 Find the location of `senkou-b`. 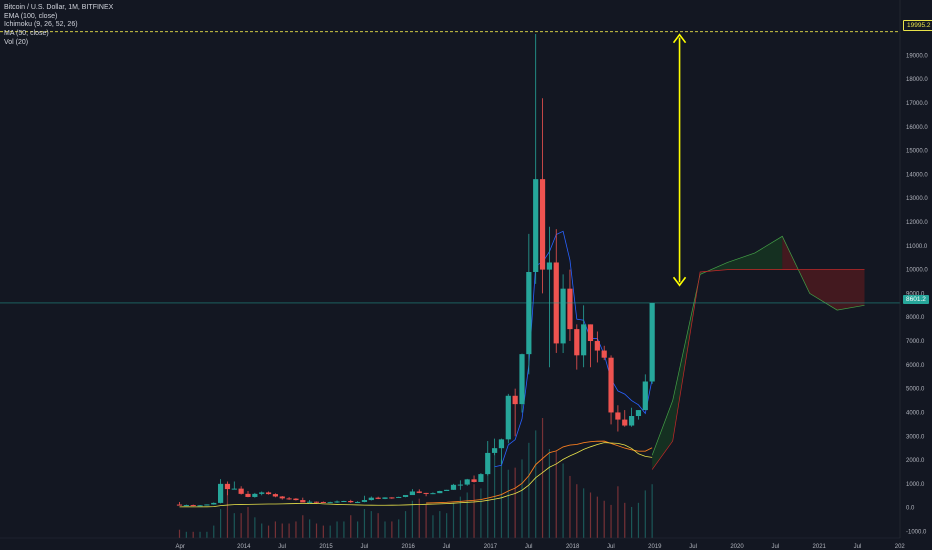

senkou-b is located at coordinates (758, 369).